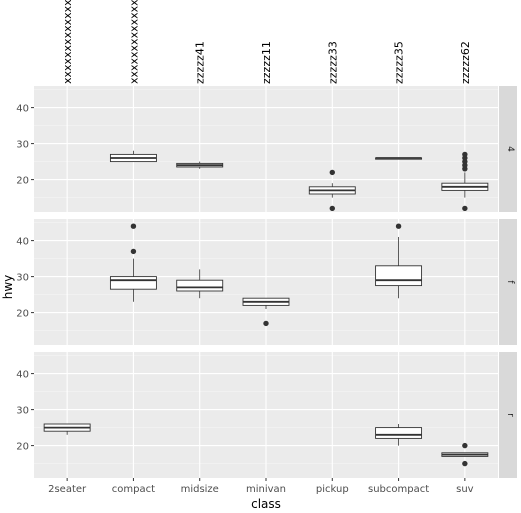 Image resolution: width=521 pixels, height=513 pixels. Describe the element at coordinates (465, 489) in the screenshot. I see `x-tick-label: suv` at that location.